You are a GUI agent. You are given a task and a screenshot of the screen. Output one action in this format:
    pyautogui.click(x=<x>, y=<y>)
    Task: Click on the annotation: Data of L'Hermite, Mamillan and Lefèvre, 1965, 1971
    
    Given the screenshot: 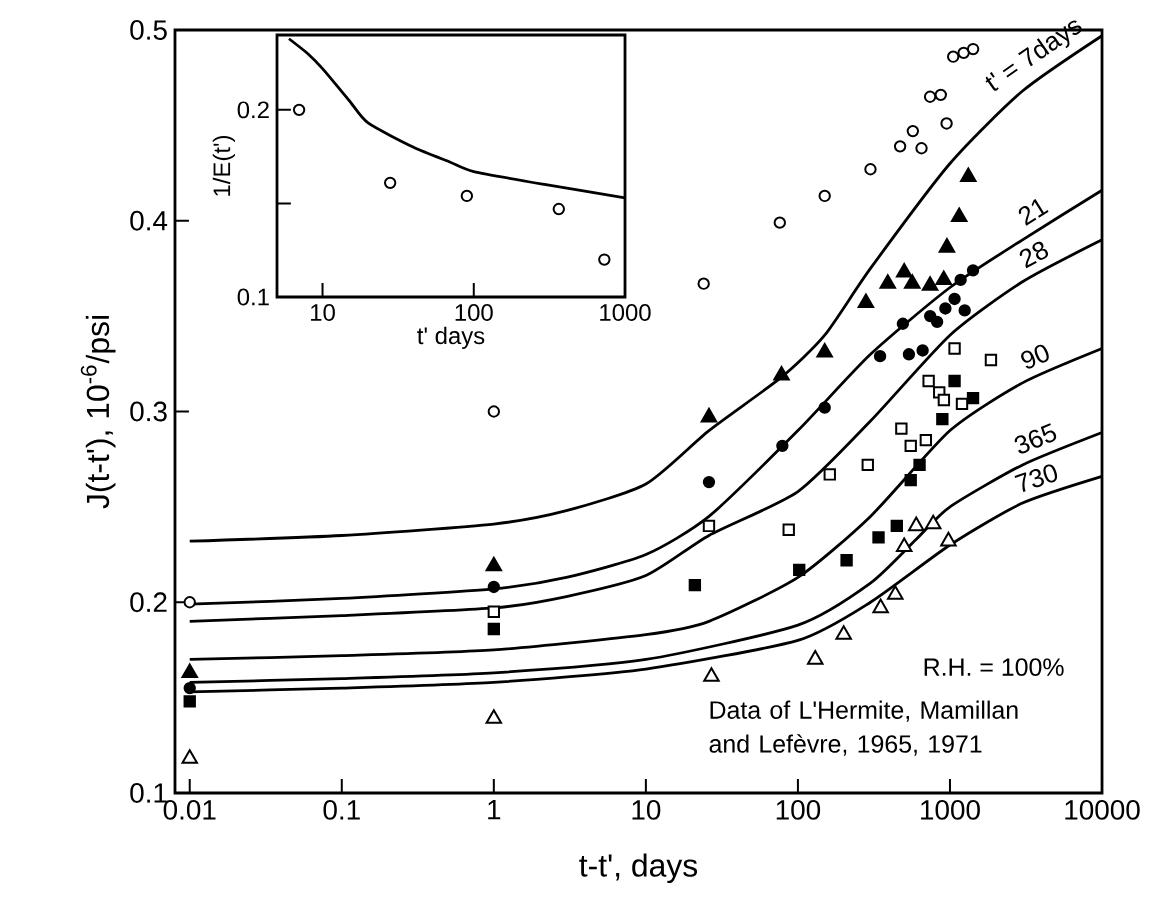 What is the action you would take?
    pyautogui.click(x=863, y=728)
    